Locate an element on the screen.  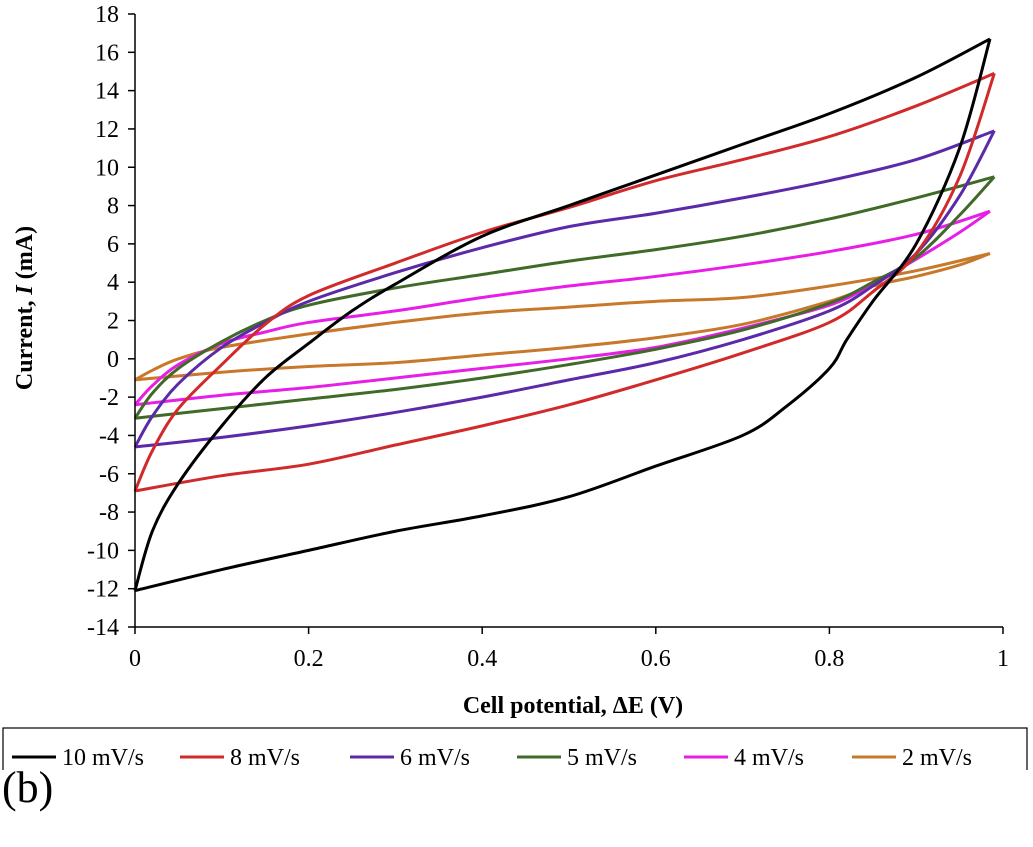
legend-item-10-mv-s: 10 mV/s is located at coordinates (78, 757).